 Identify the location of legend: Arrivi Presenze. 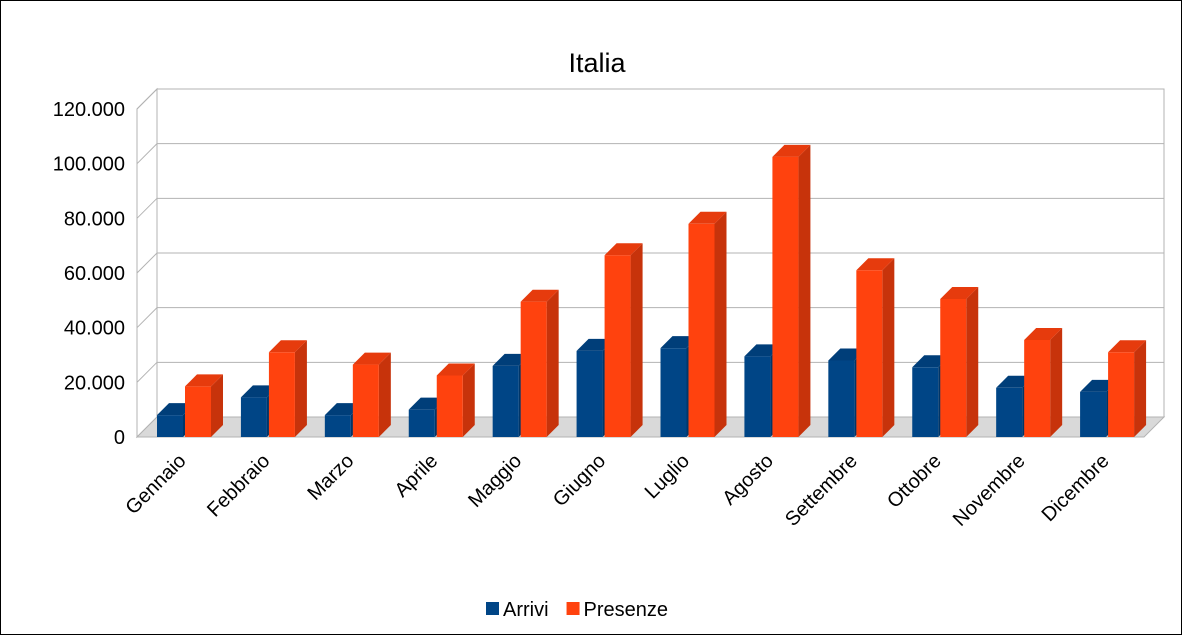
(577, 610).